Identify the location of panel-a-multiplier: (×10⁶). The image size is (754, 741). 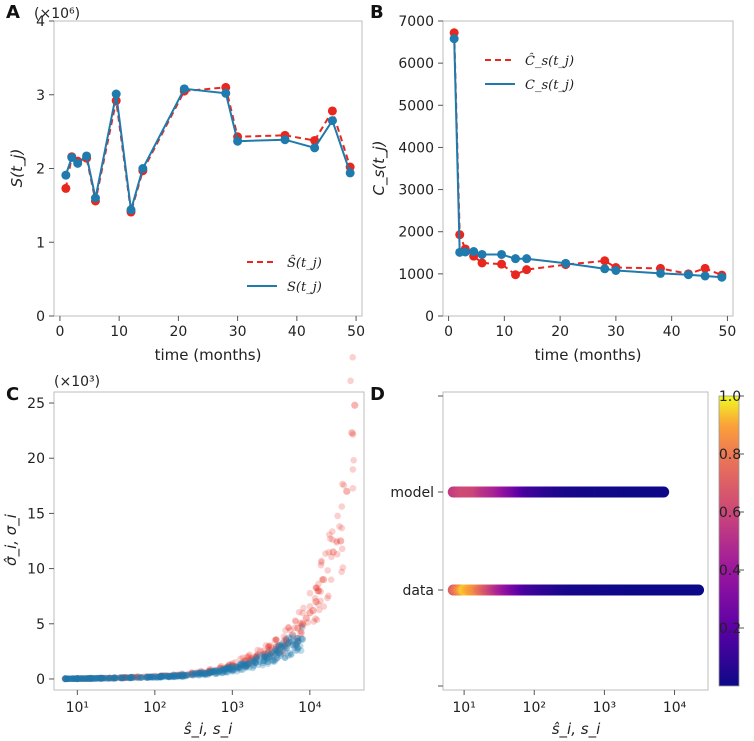
(57, 14).